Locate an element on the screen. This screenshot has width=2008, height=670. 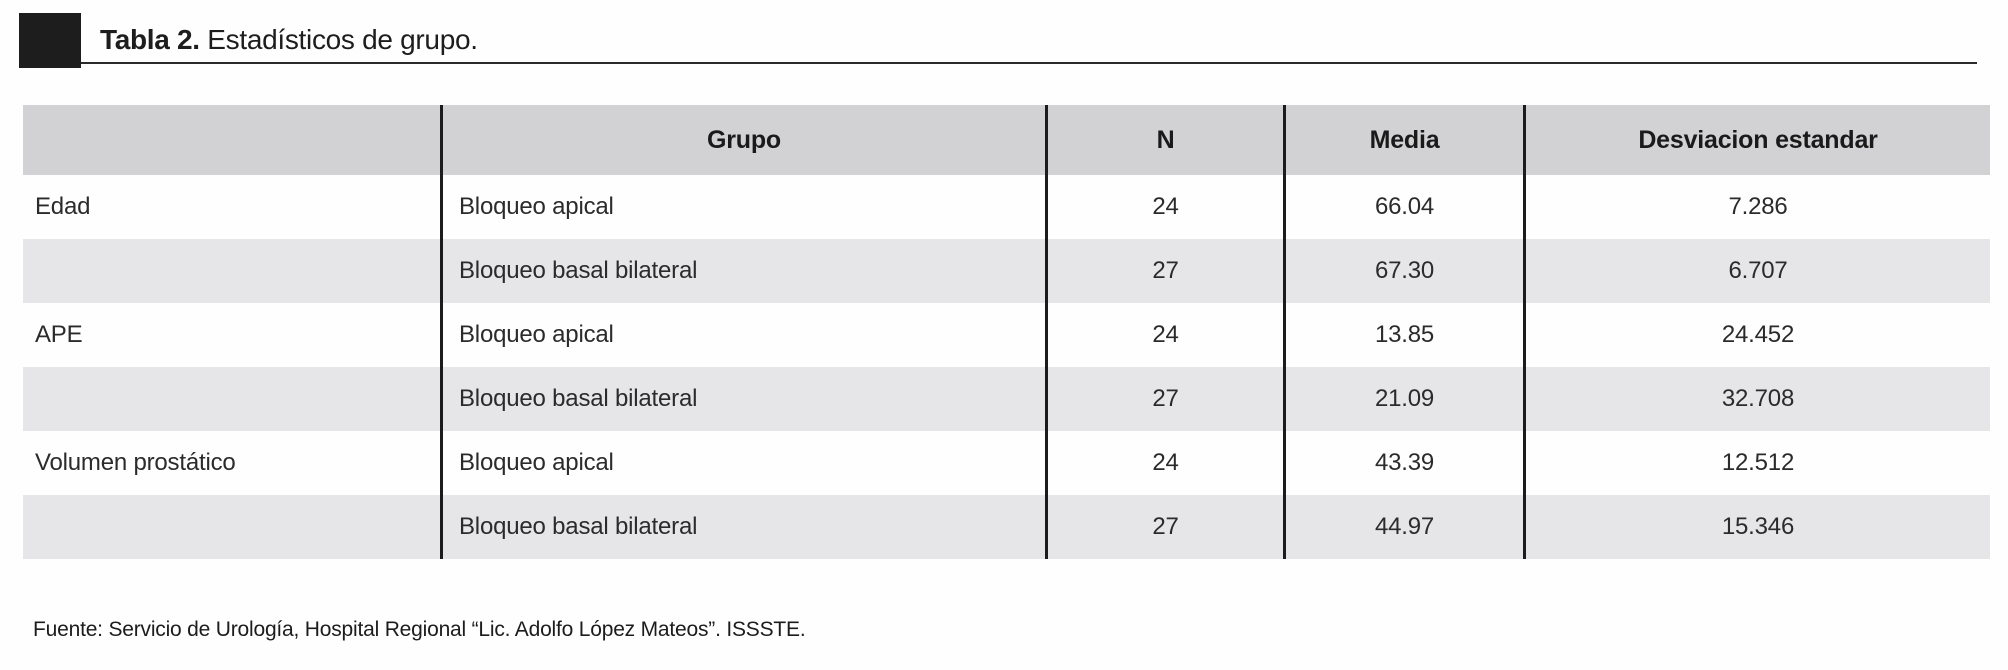
cell-sd: 32.708 is located at coordinates (1756, 399).